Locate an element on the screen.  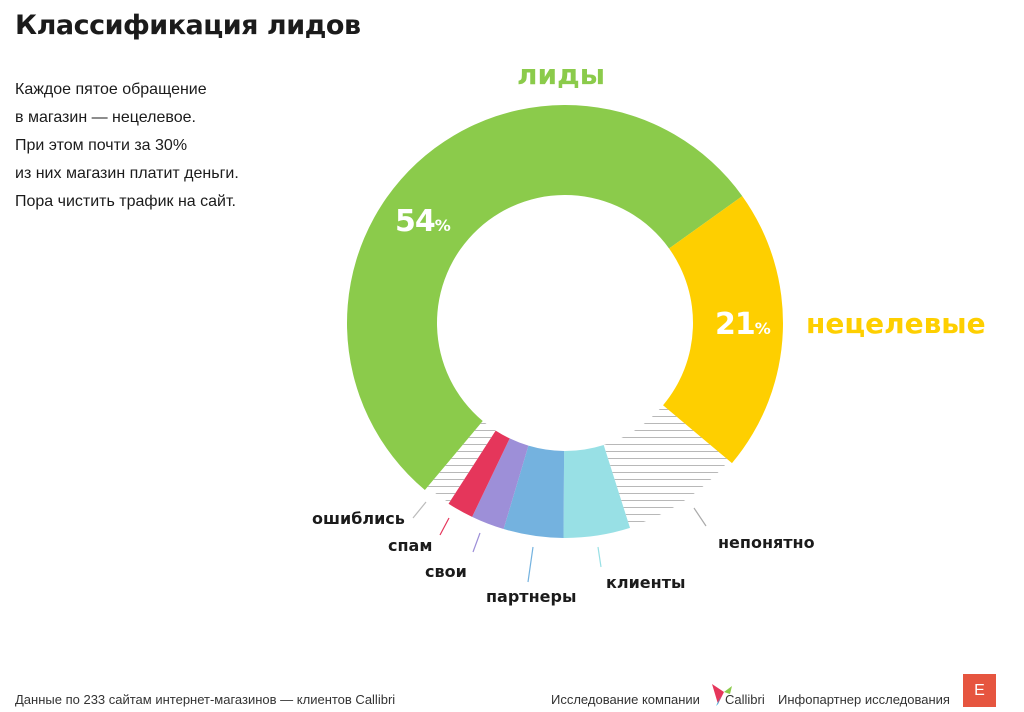
label-lidy: лиды is located at coordinates (561, 74).